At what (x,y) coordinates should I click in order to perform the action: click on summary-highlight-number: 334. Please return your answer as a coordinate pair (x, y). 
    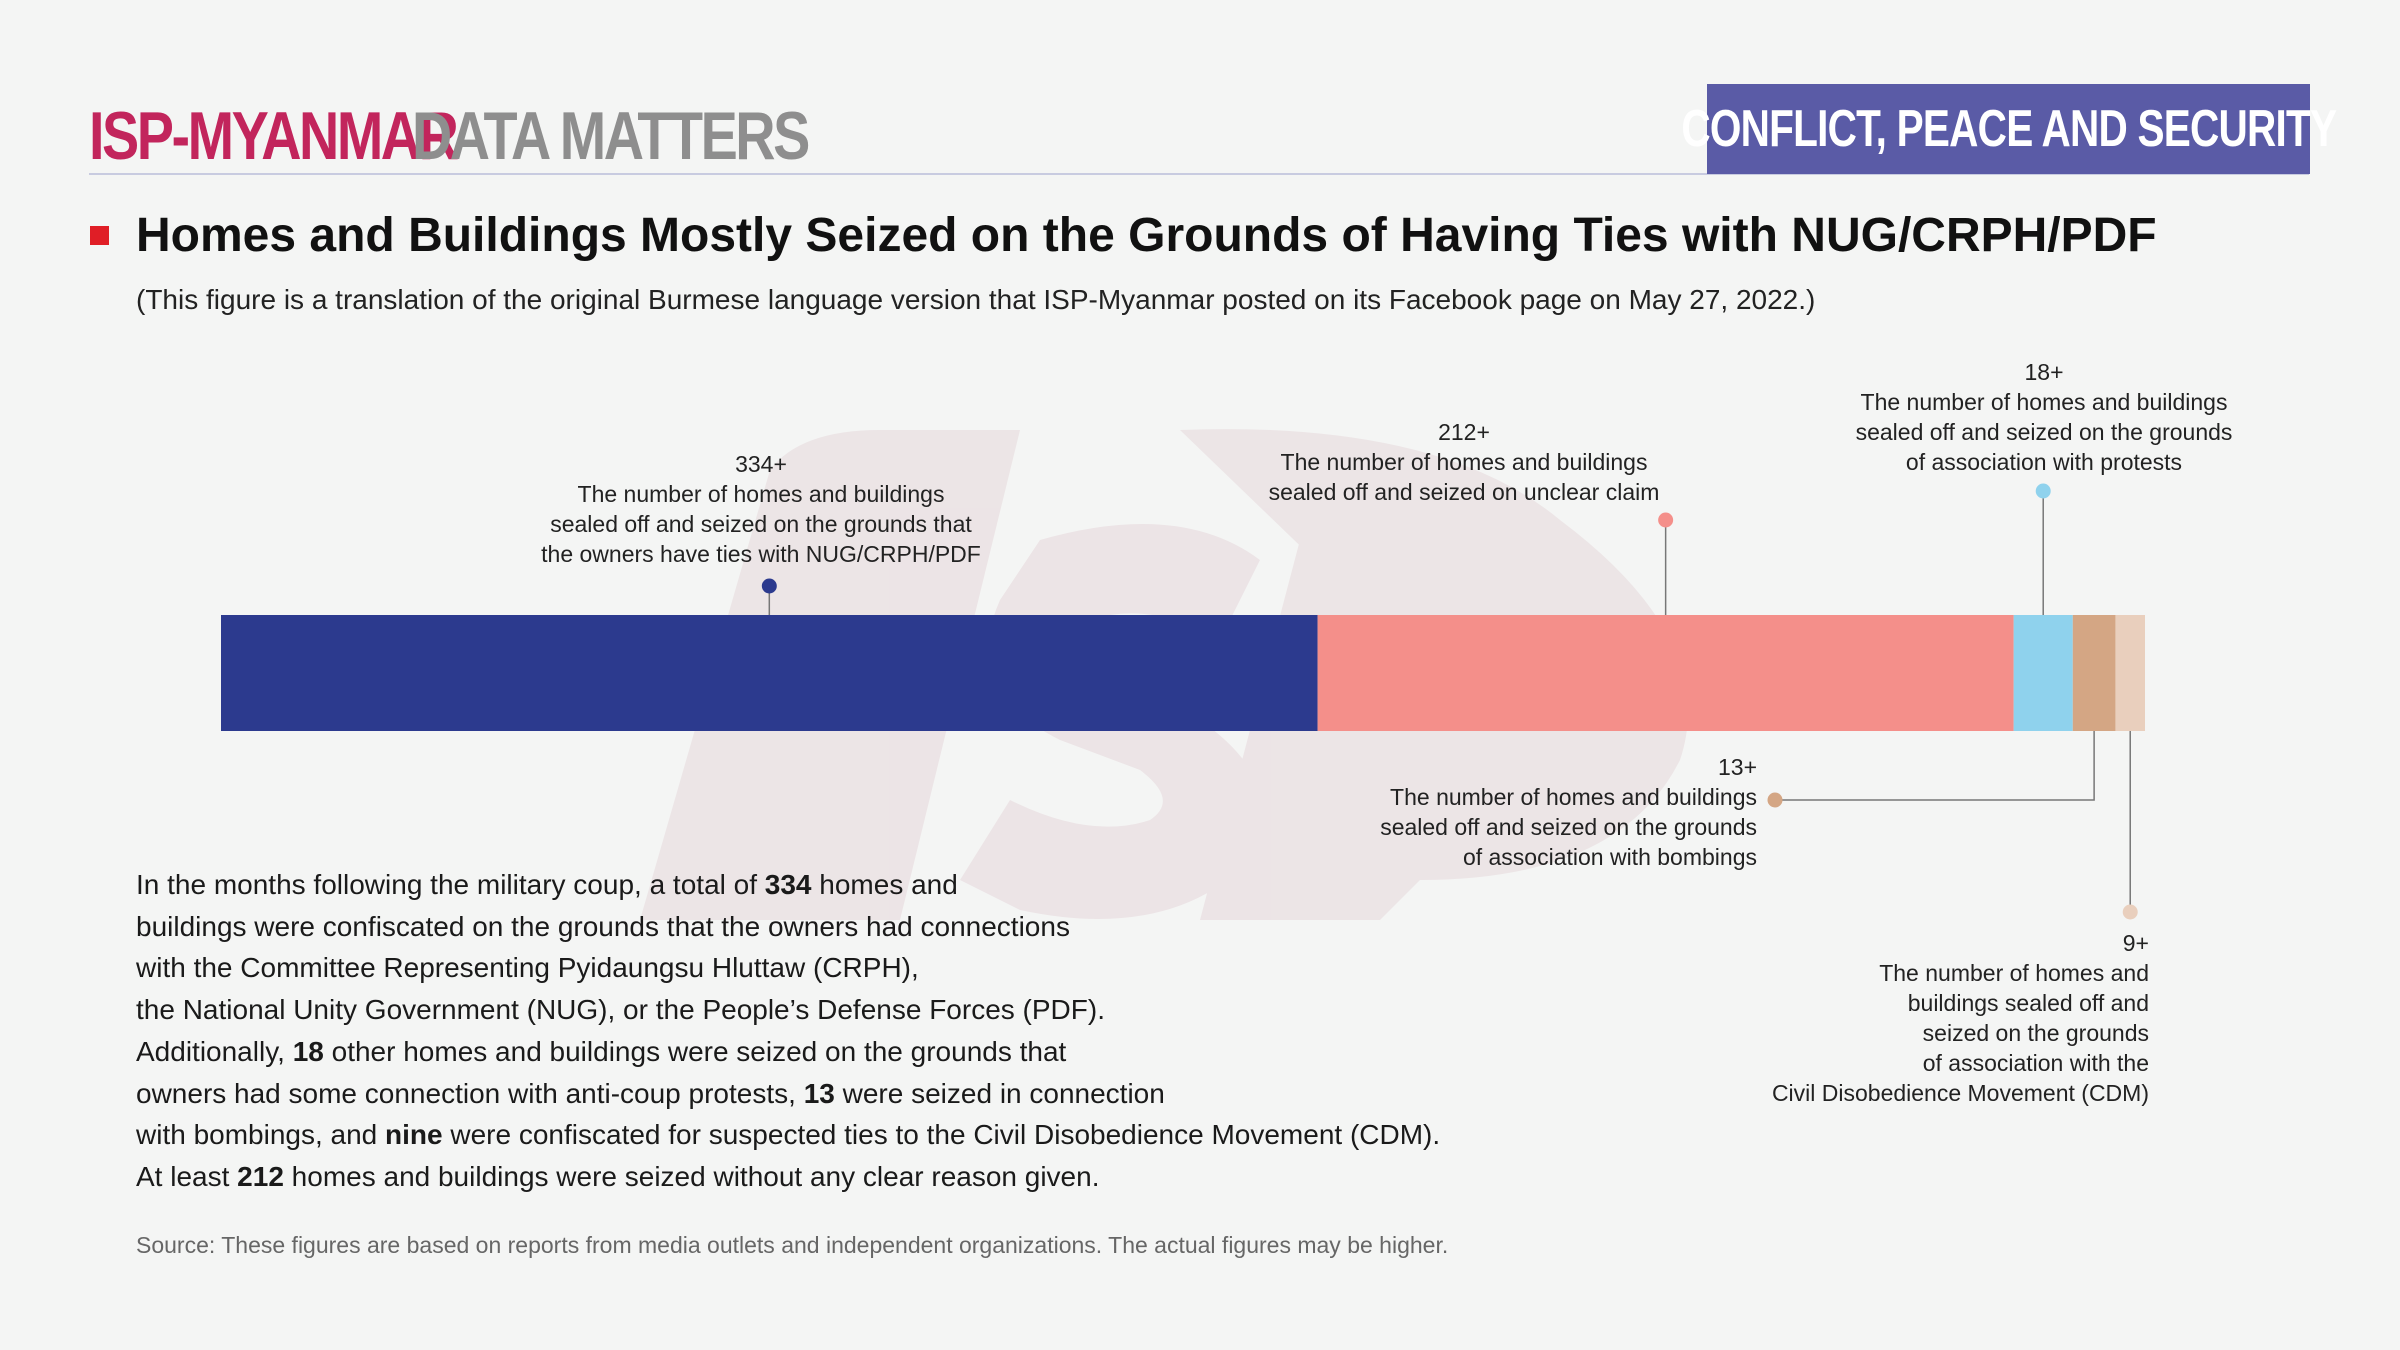
    Looking at the image, I should click on (788, 884).